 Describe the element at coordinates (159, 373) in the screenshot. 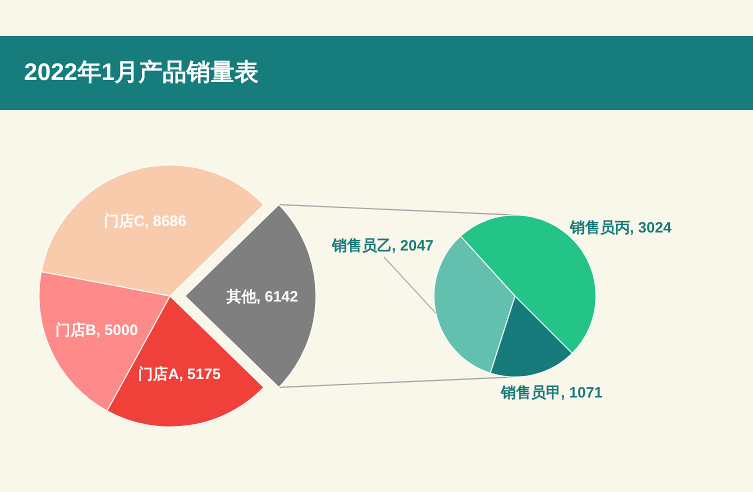

I see `slice-label: 门店A` at that location.